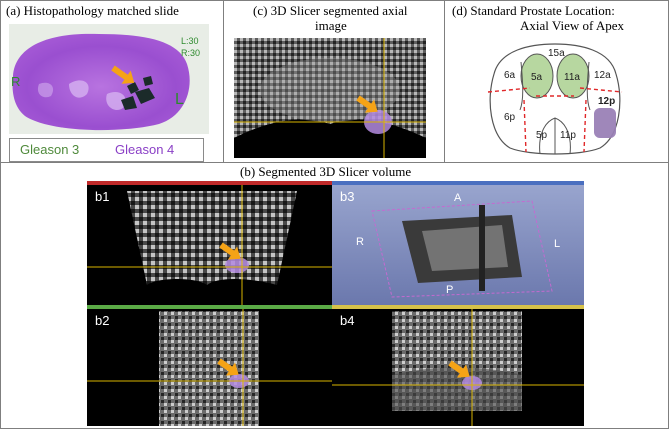  Describe the element at coordinates (606, 101) in the screenshot. I see `zone-label-12p: 12p` at that location.